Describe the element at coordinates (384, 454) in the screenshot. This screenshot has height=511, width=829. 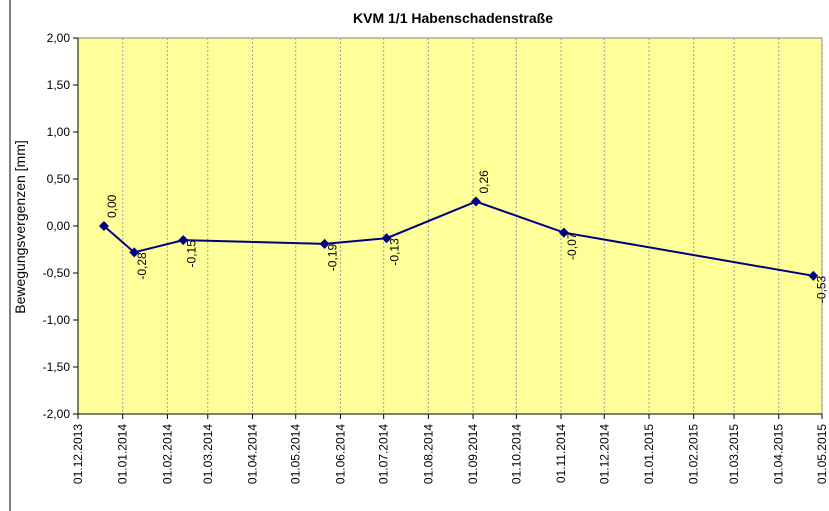
I see `x-tick-label: 01.07.2014` at that location.